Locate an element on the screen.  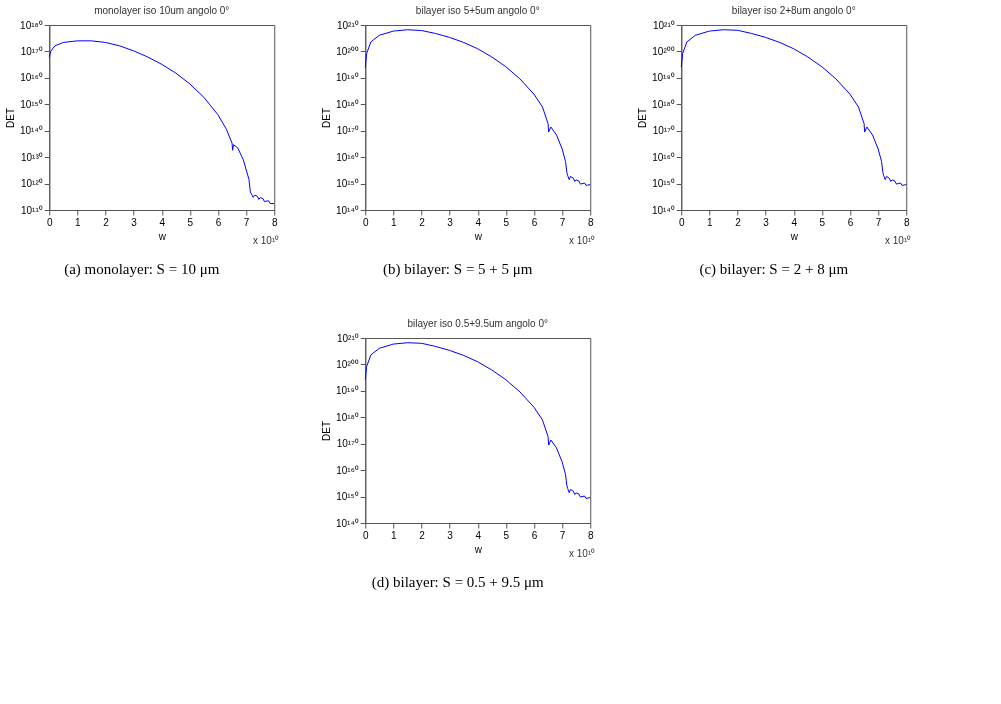
y-tick-label: 10¹³⁰ is located at coordinates (31, 157).